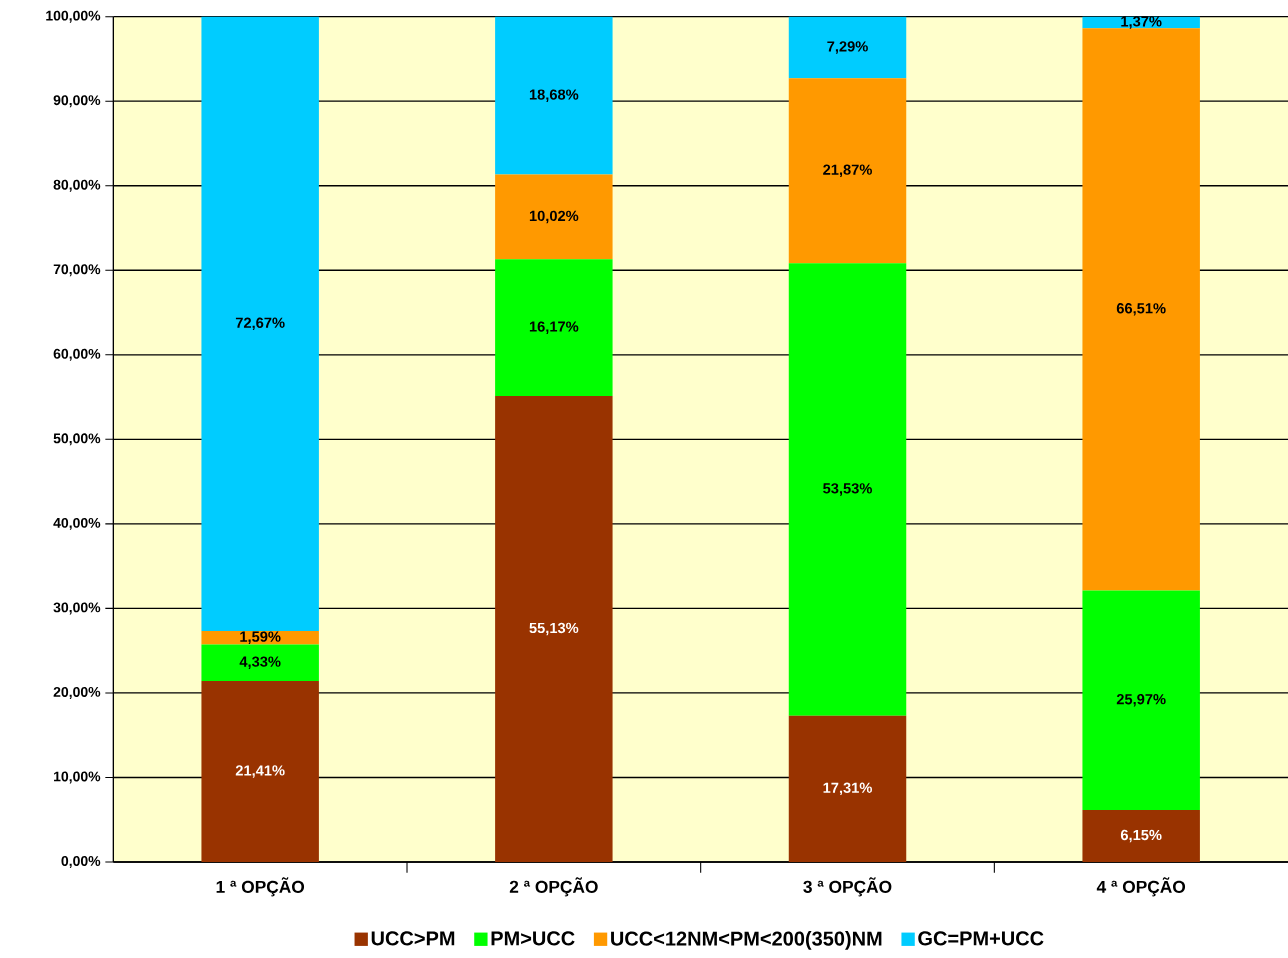 This screenshot has width=1288, height=958. Describe the element at coordinates (553, 887) in the screenshot. I see `x-tick-label: 2 ª OPÇÃO` at that location.